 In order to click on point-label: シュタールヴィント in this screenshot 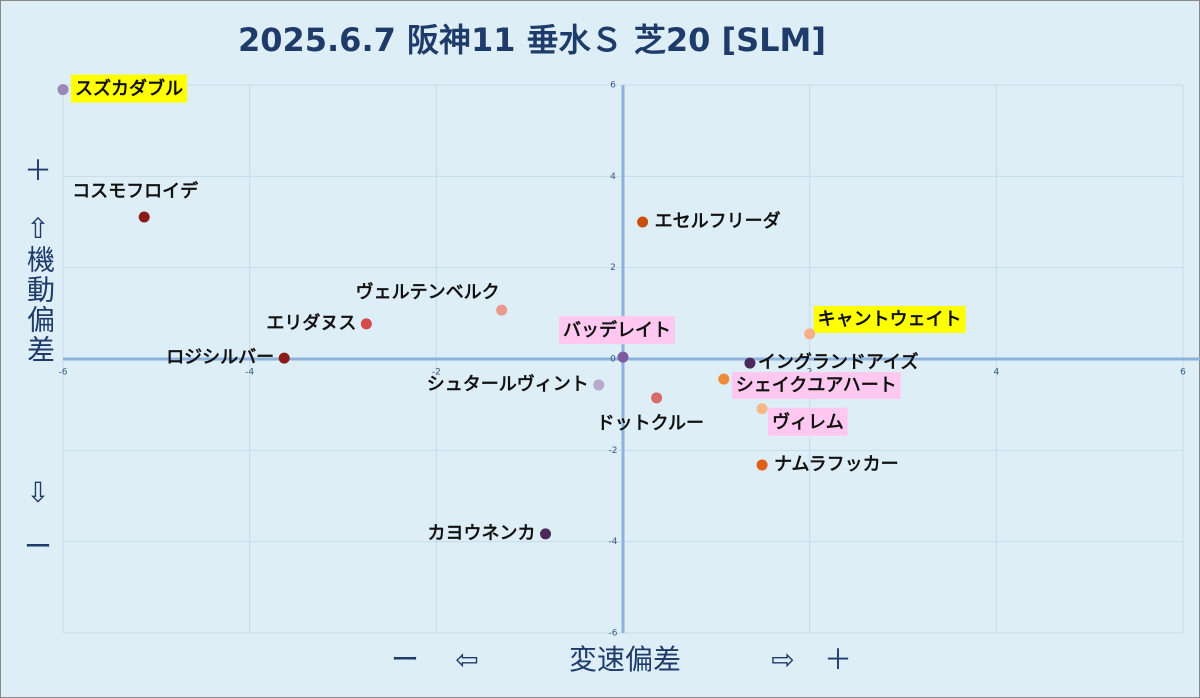, I will do `click(508, 384)`.